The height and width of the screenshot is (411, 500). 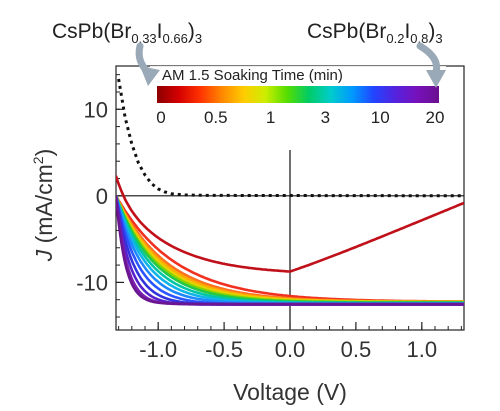 I want to click on right-arrow-head, so click(x=436, y=79).